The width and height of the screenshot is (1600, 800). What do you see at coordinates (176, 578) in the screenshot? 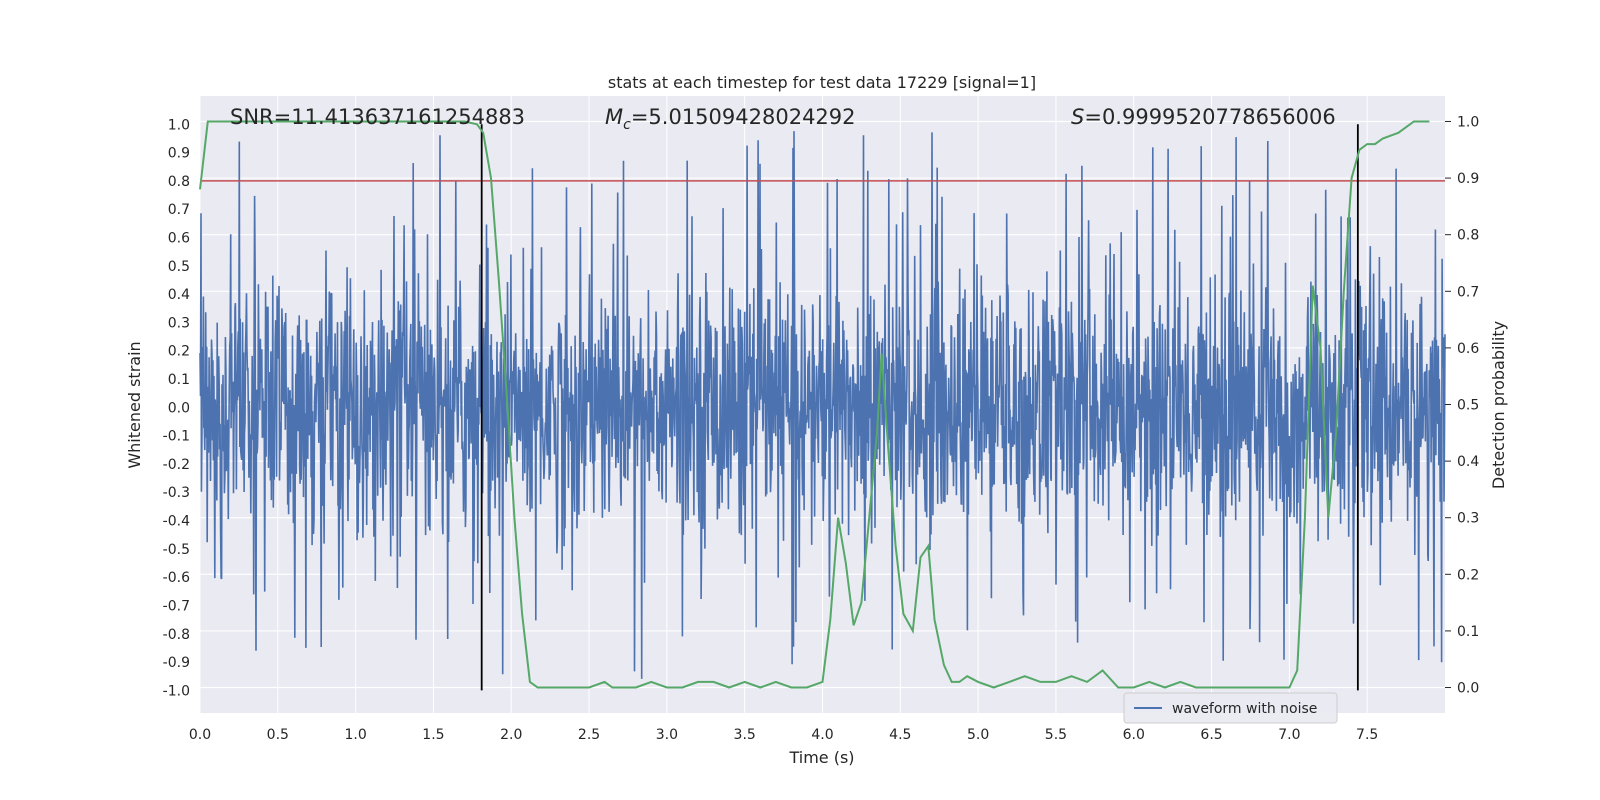
I see `y-tick-label: -0.6` at bounding box center [176, 578].